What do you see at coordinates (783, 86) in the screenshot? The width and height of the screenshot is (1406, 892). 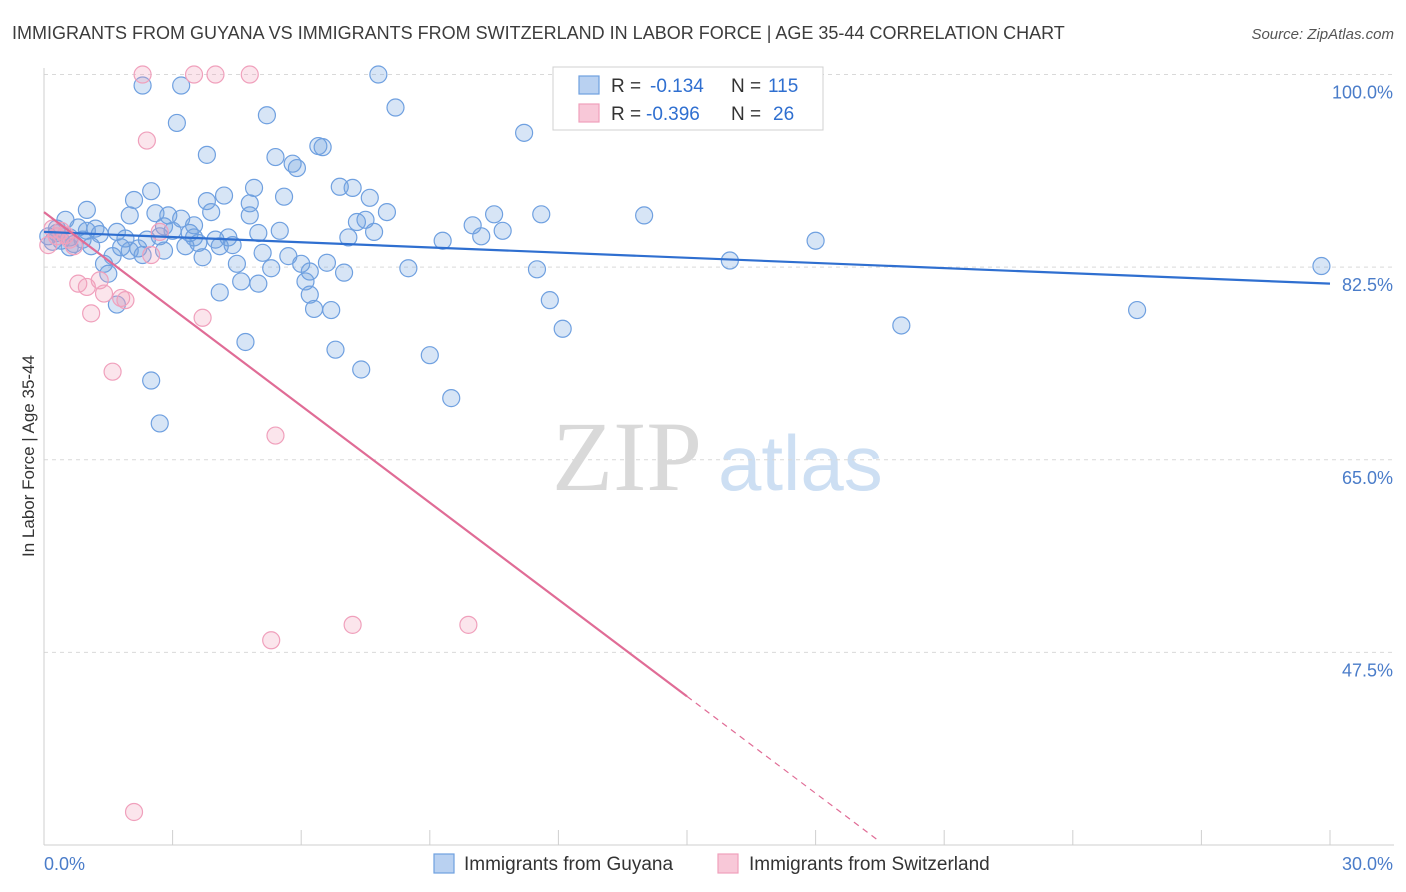 I see `legend-n-value-guyana: 115` at bounding box center [783, 86].